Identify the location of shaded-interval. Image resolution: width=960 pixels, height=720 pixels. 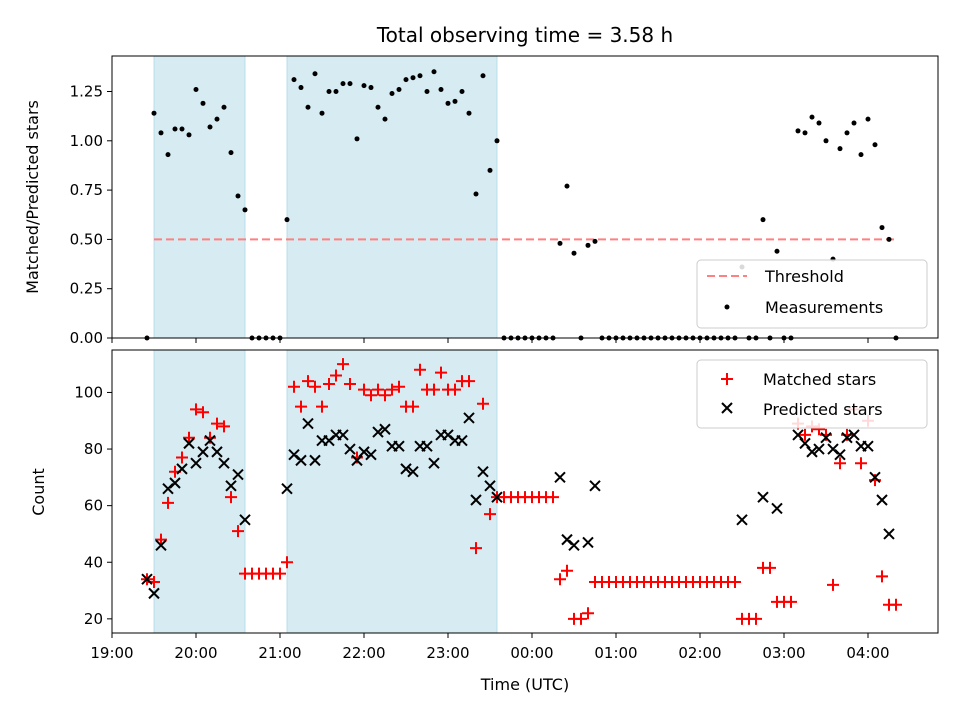
(199, 491).